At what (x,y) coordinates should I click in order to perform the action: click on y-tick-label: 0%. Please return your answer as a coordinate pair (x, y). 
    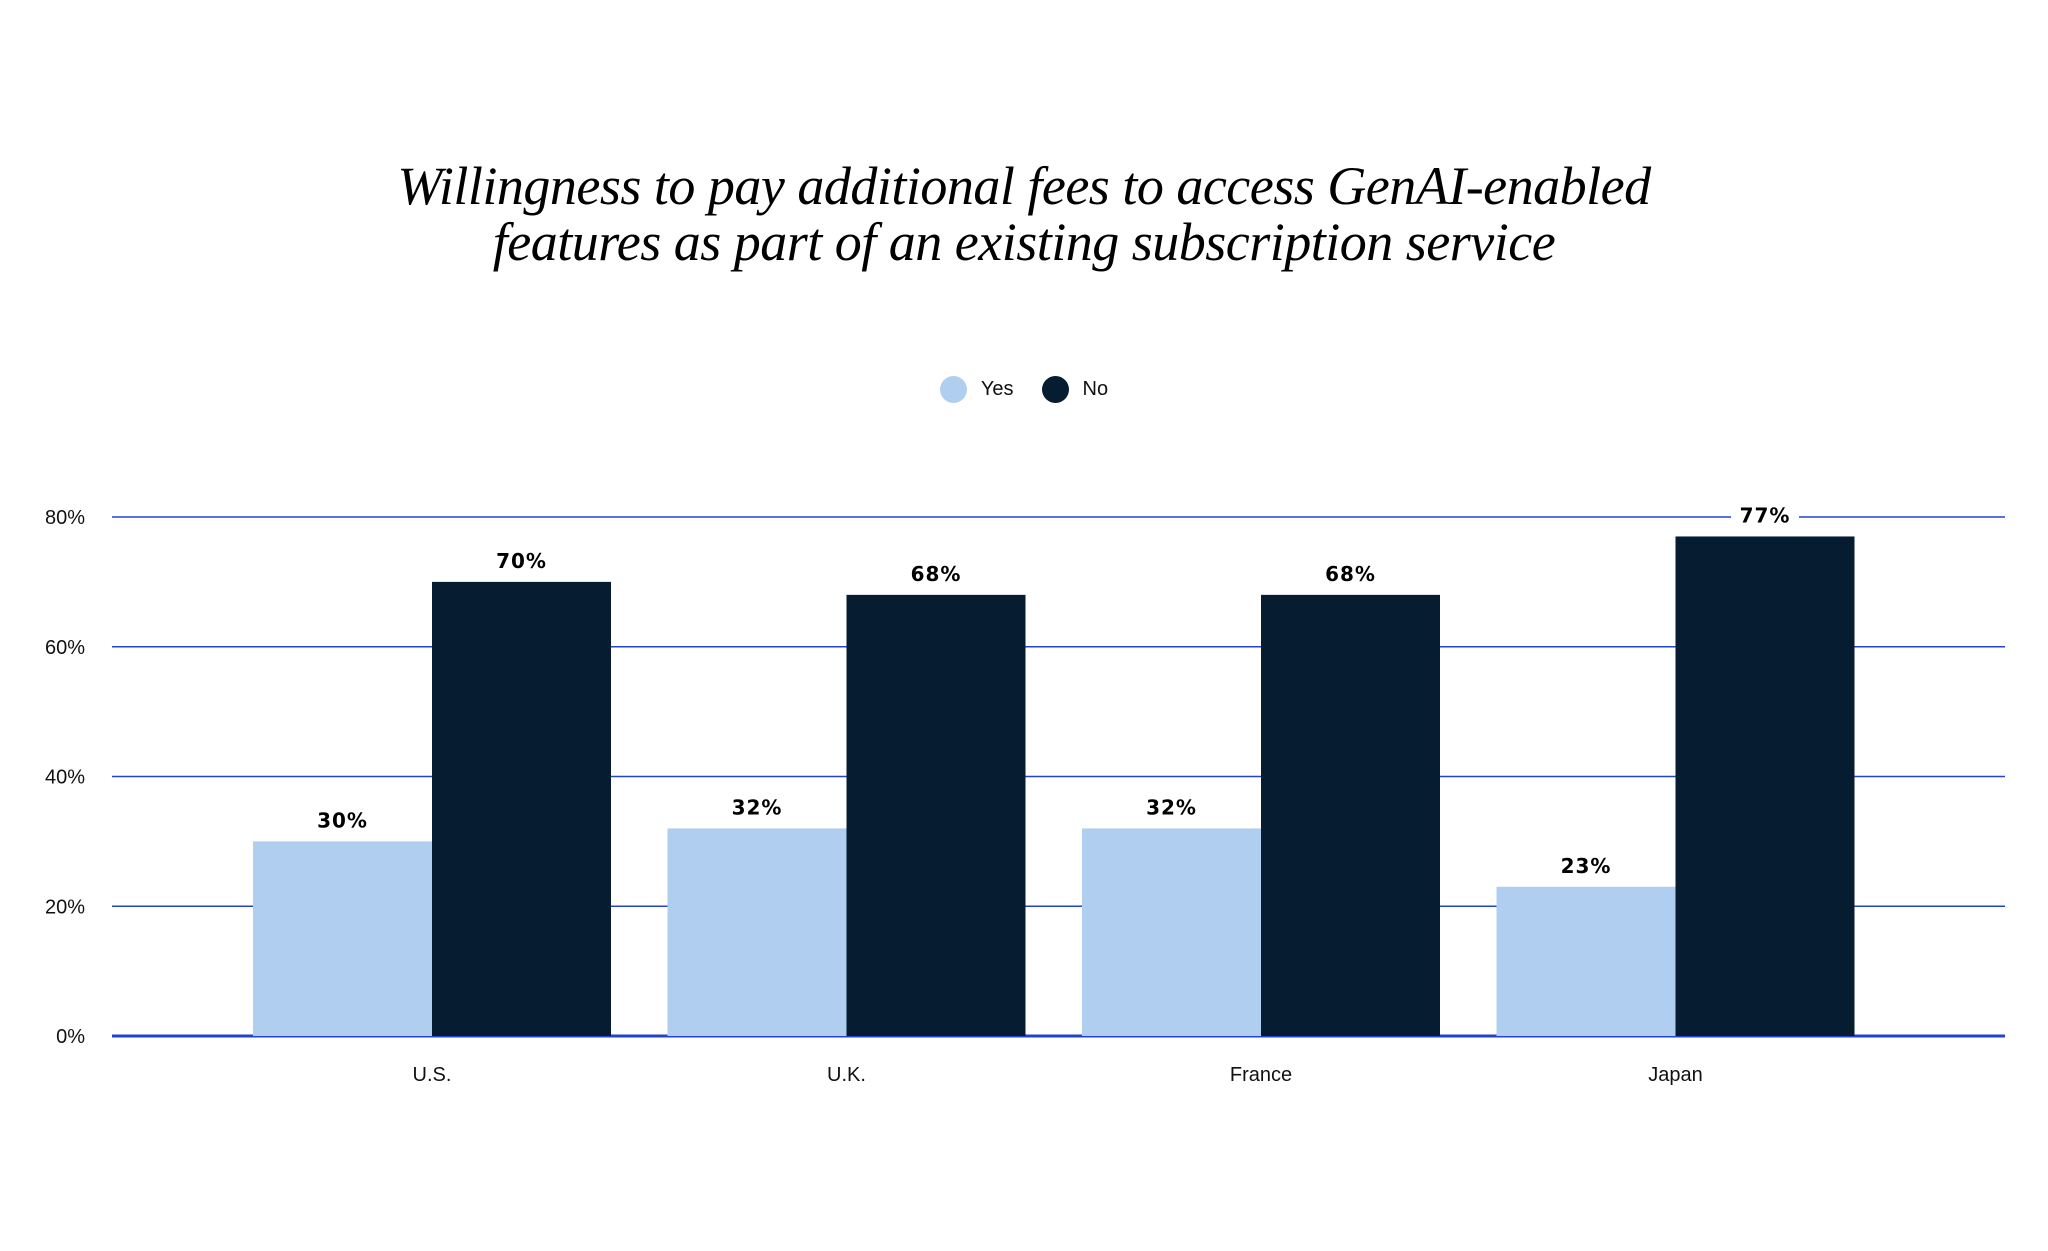
    Looking at the image, I should click on (70, 1037).